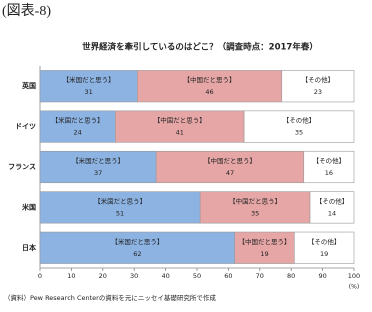 Image resolution: width=372 pixels, height=312 pixels. Describe the element at coordinates (89, 92) in the screenshot. I see `value-label: 31` at that location.